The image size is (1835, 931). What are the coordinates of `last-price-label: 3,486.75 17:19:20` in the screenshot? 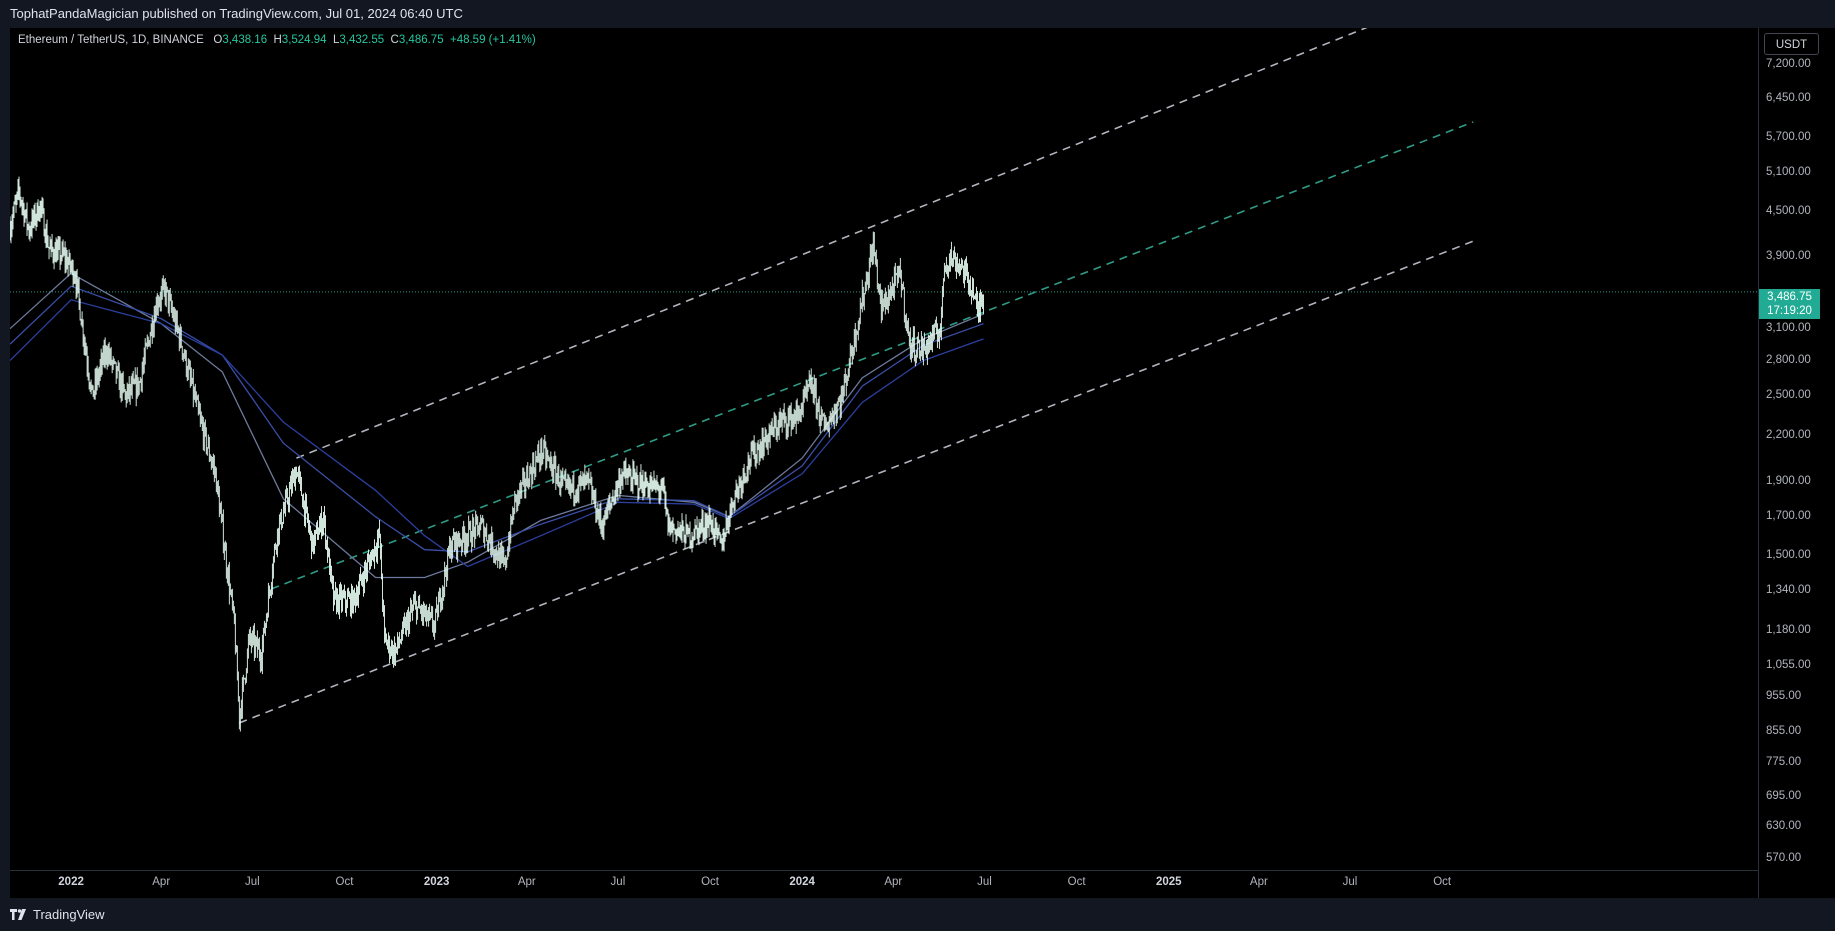 It's located at (1789, 304).